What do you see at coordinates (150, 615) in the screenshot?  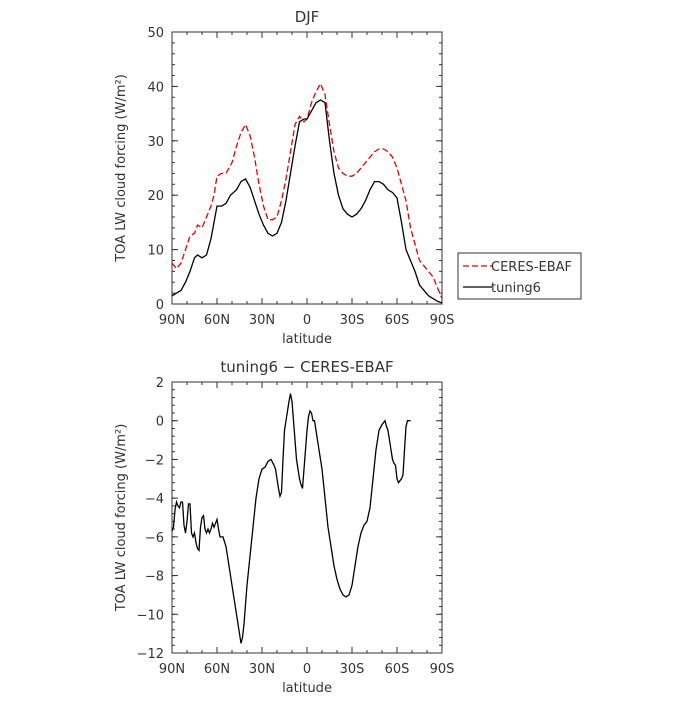 I see `y-tick-label: −10` at bounding box center [150, 615].